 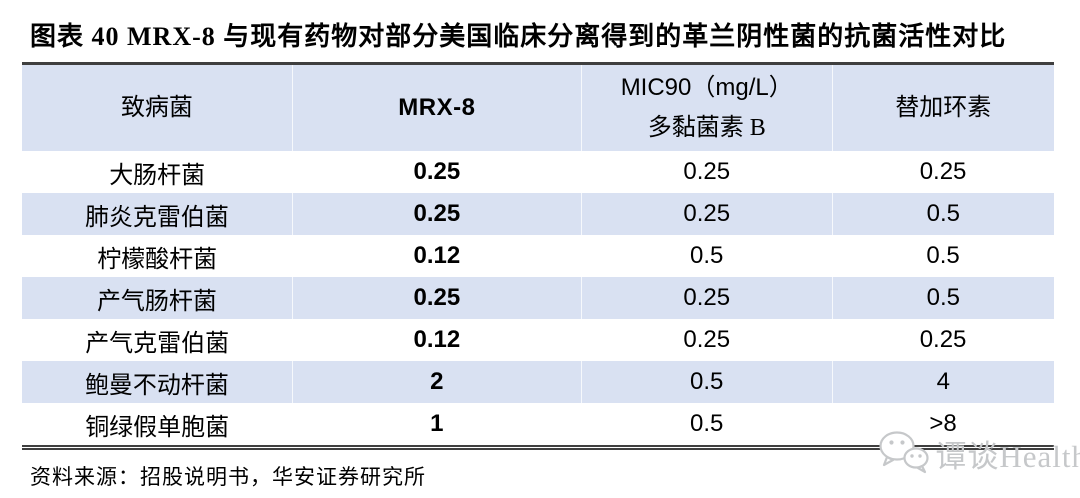 What do you see at coordinates (436, 382) in the screenshot?
I see `mrx8-value-cell: 2` at bounding box center [436, 382].